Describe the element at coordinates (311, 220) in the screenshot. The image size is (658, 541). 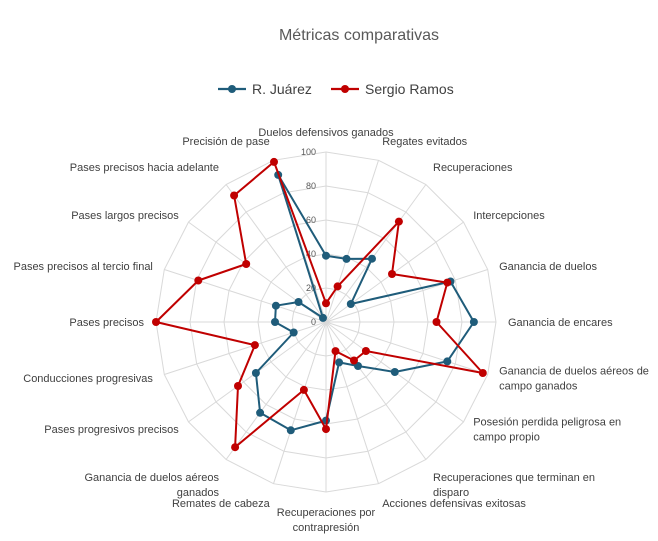
I see `tick-label: 60` at that location.